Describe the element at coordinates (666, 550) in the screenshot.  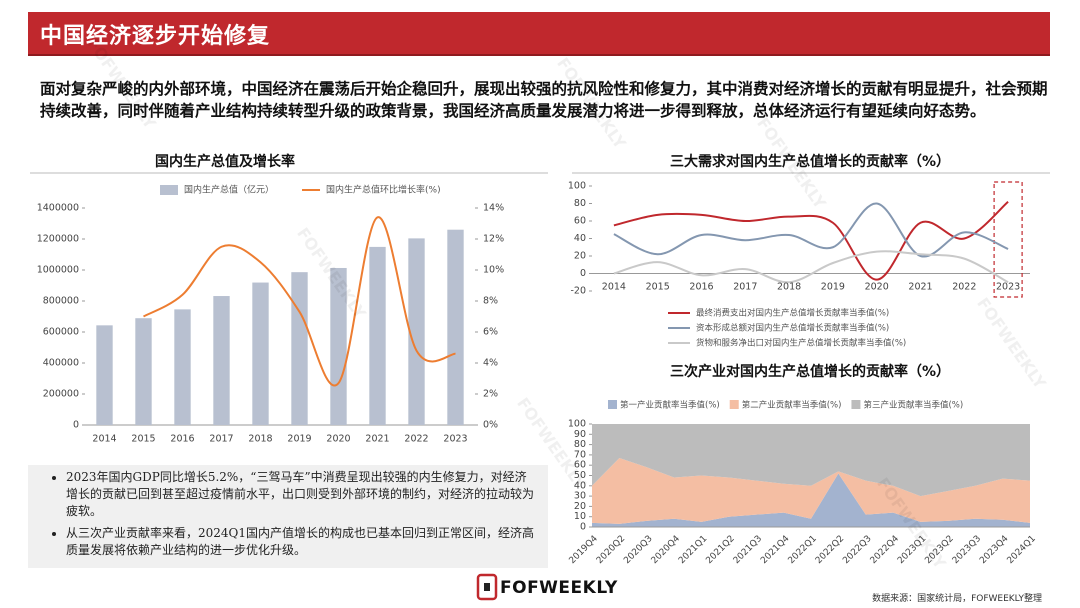
I see `x-tick-label: 2020Q4` at that location.